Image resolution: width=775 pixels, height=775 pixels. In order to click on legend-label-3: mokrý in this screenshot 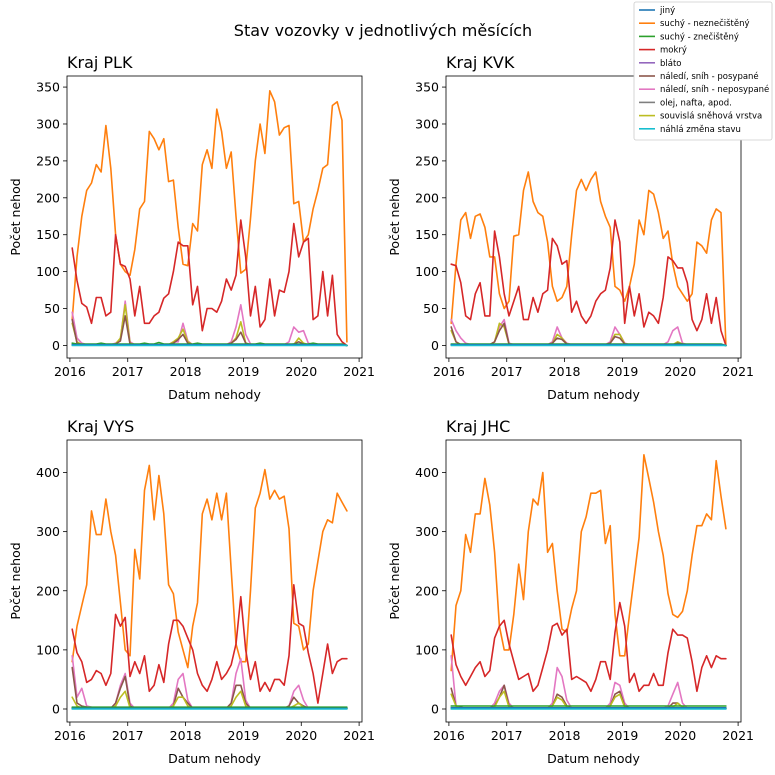, I will do `click(673, 51)`.